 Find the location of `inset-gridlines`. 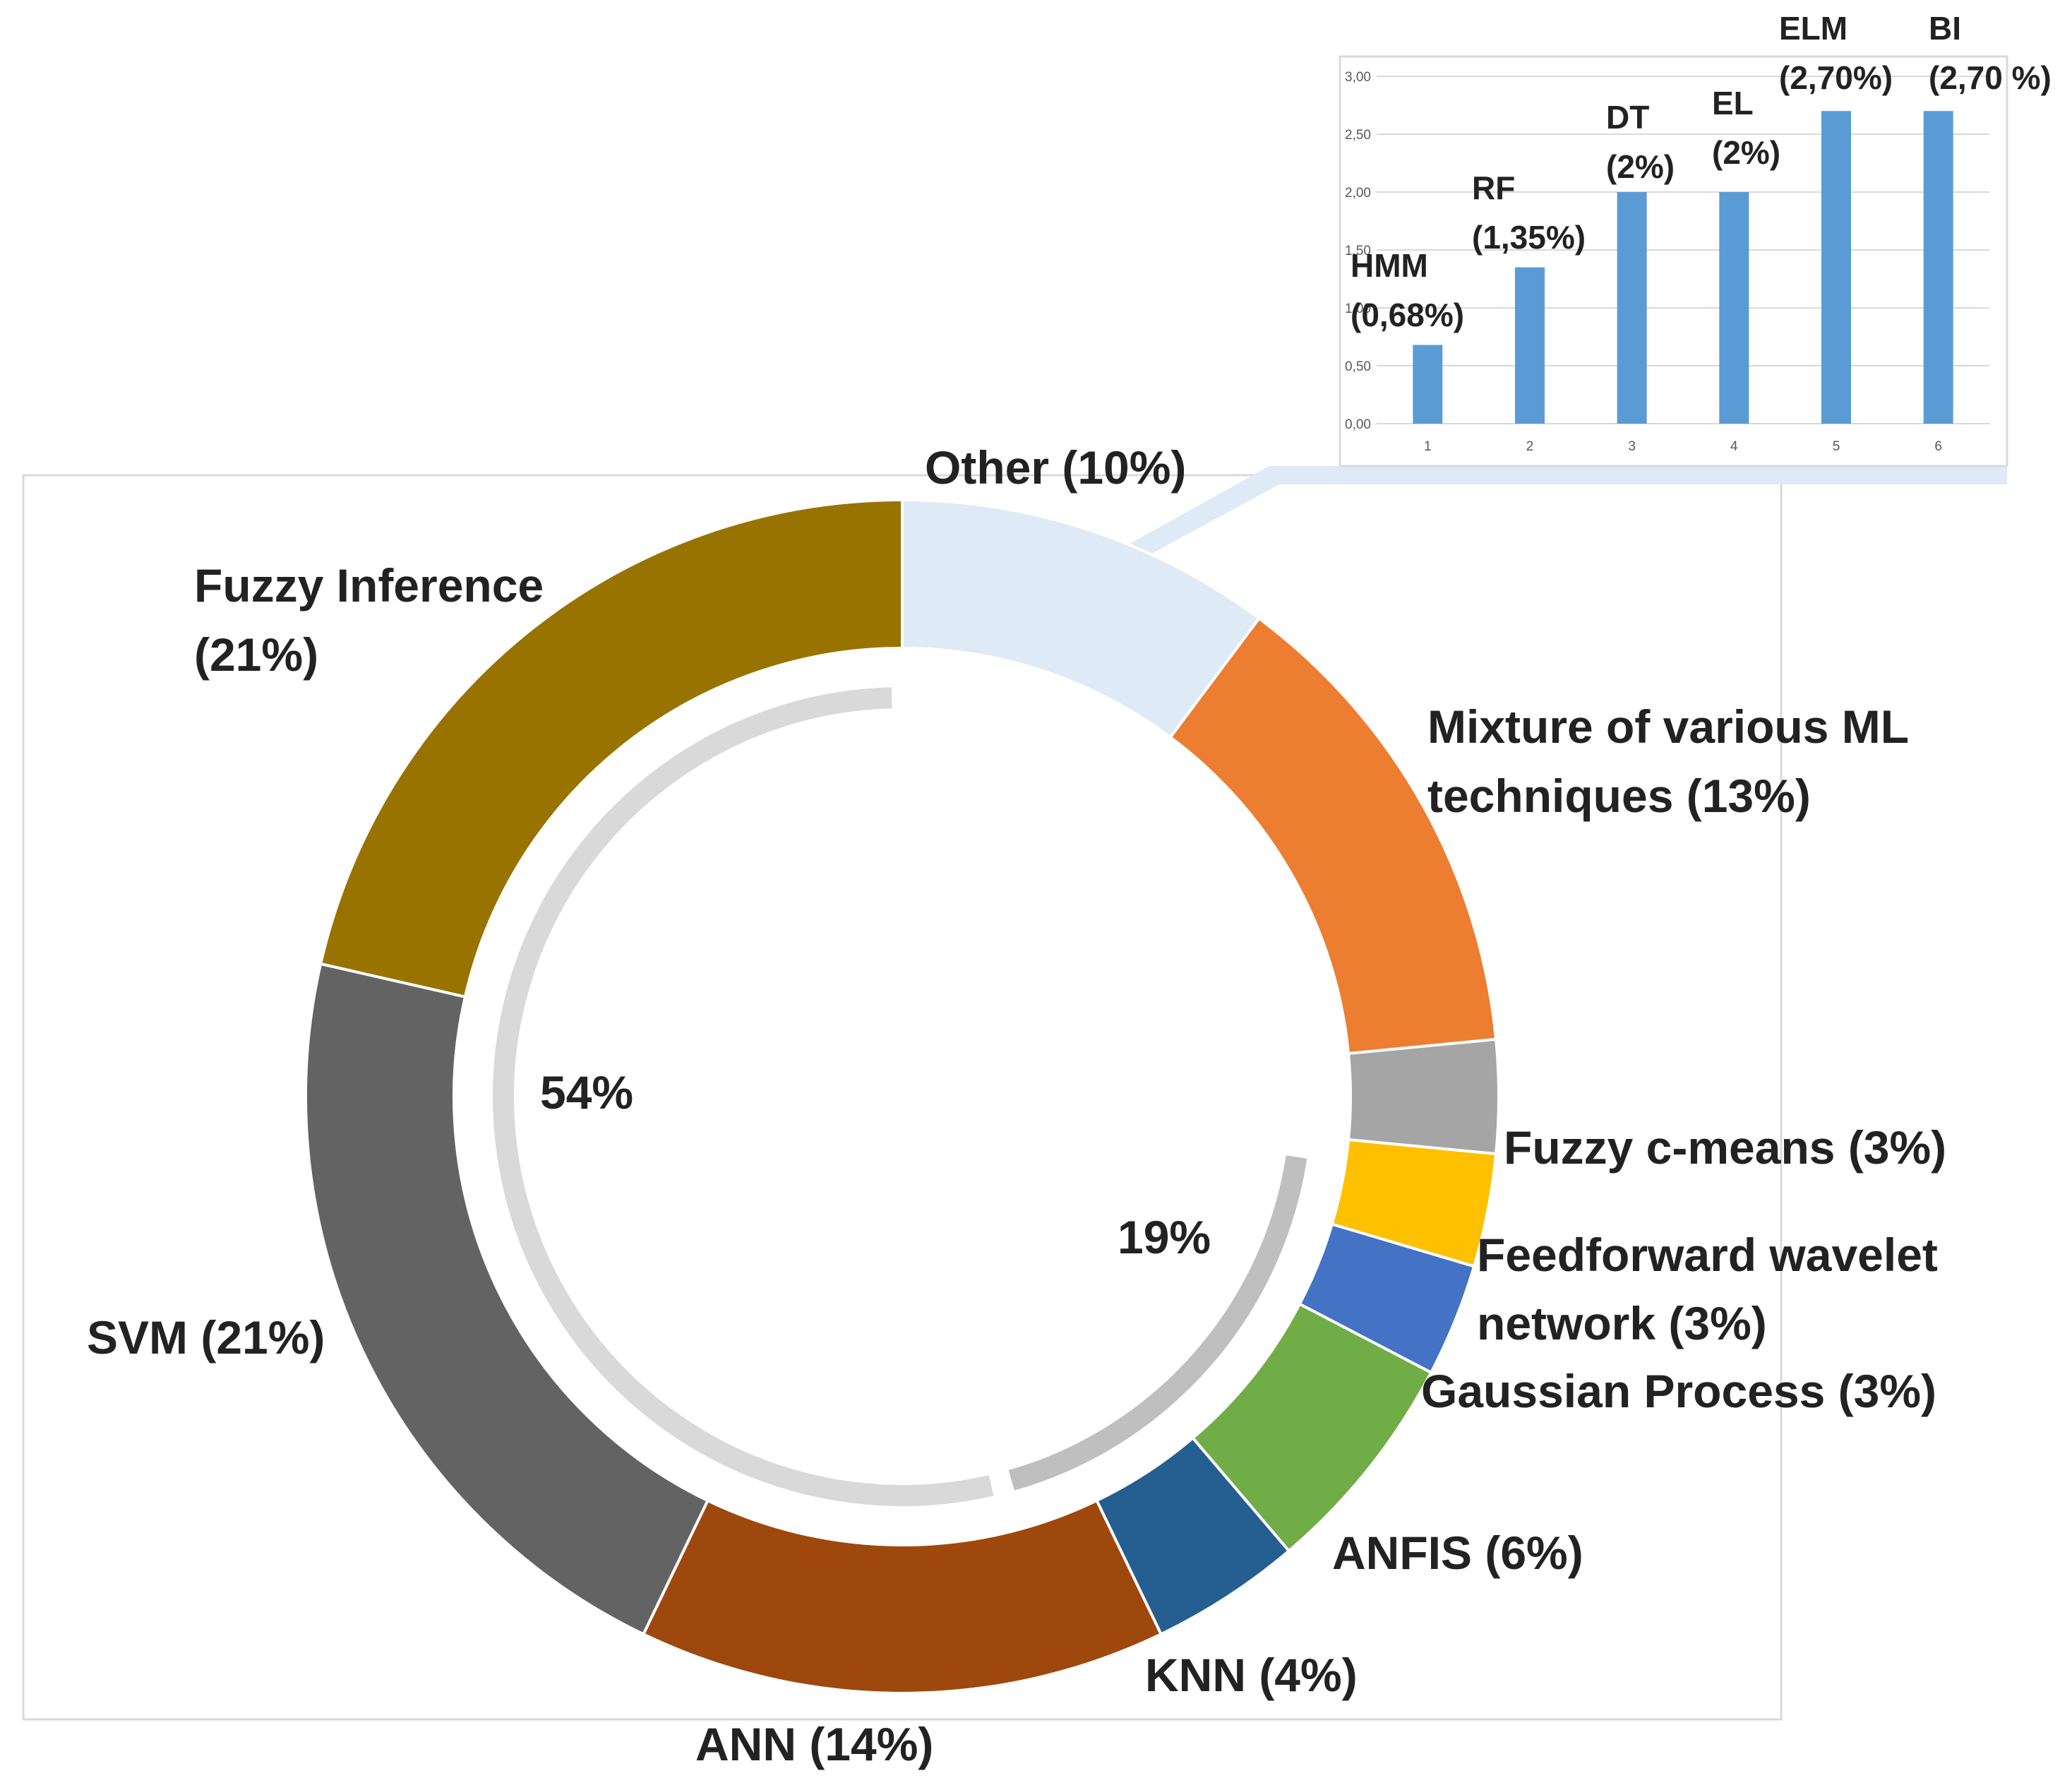

inset-gridlines is located at coordinates (1683, 250).